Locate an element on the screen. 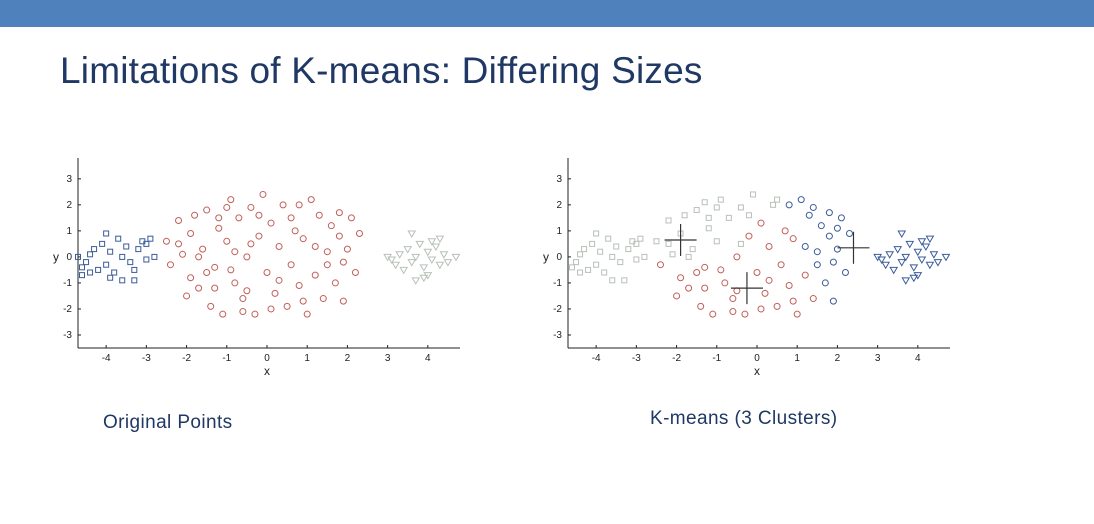  y-tick-label: 3 is located at coordinates (69, 179).